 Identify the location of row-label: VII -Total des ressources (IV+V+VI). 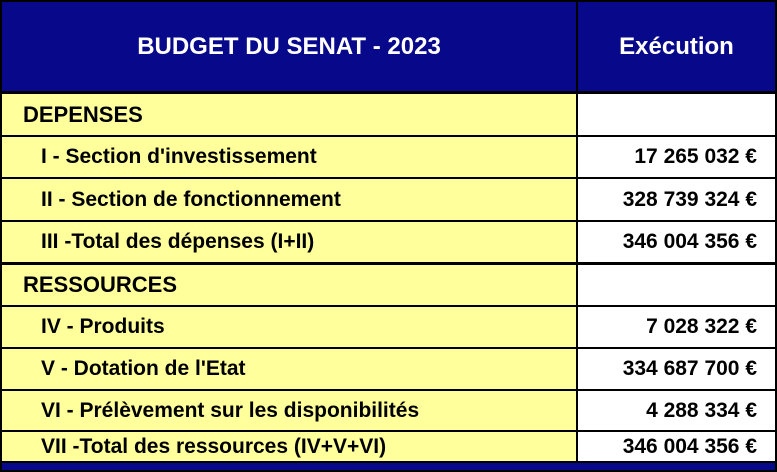
(290, 446).